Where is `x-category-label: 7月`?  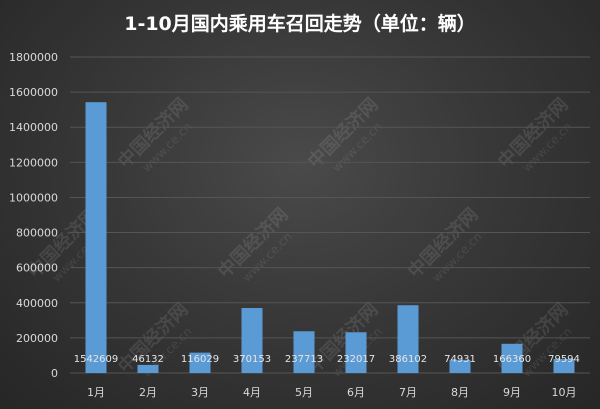 x-category-label: 7月 is located at coordinates (408, 392).